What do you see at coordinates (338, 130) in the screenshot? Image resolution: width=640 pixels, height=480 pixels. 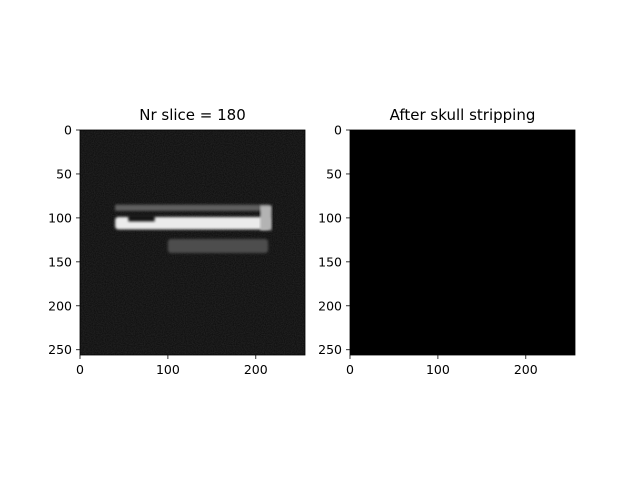 I see `right-y-tick-label: 0` at bounding box center [338, 130].